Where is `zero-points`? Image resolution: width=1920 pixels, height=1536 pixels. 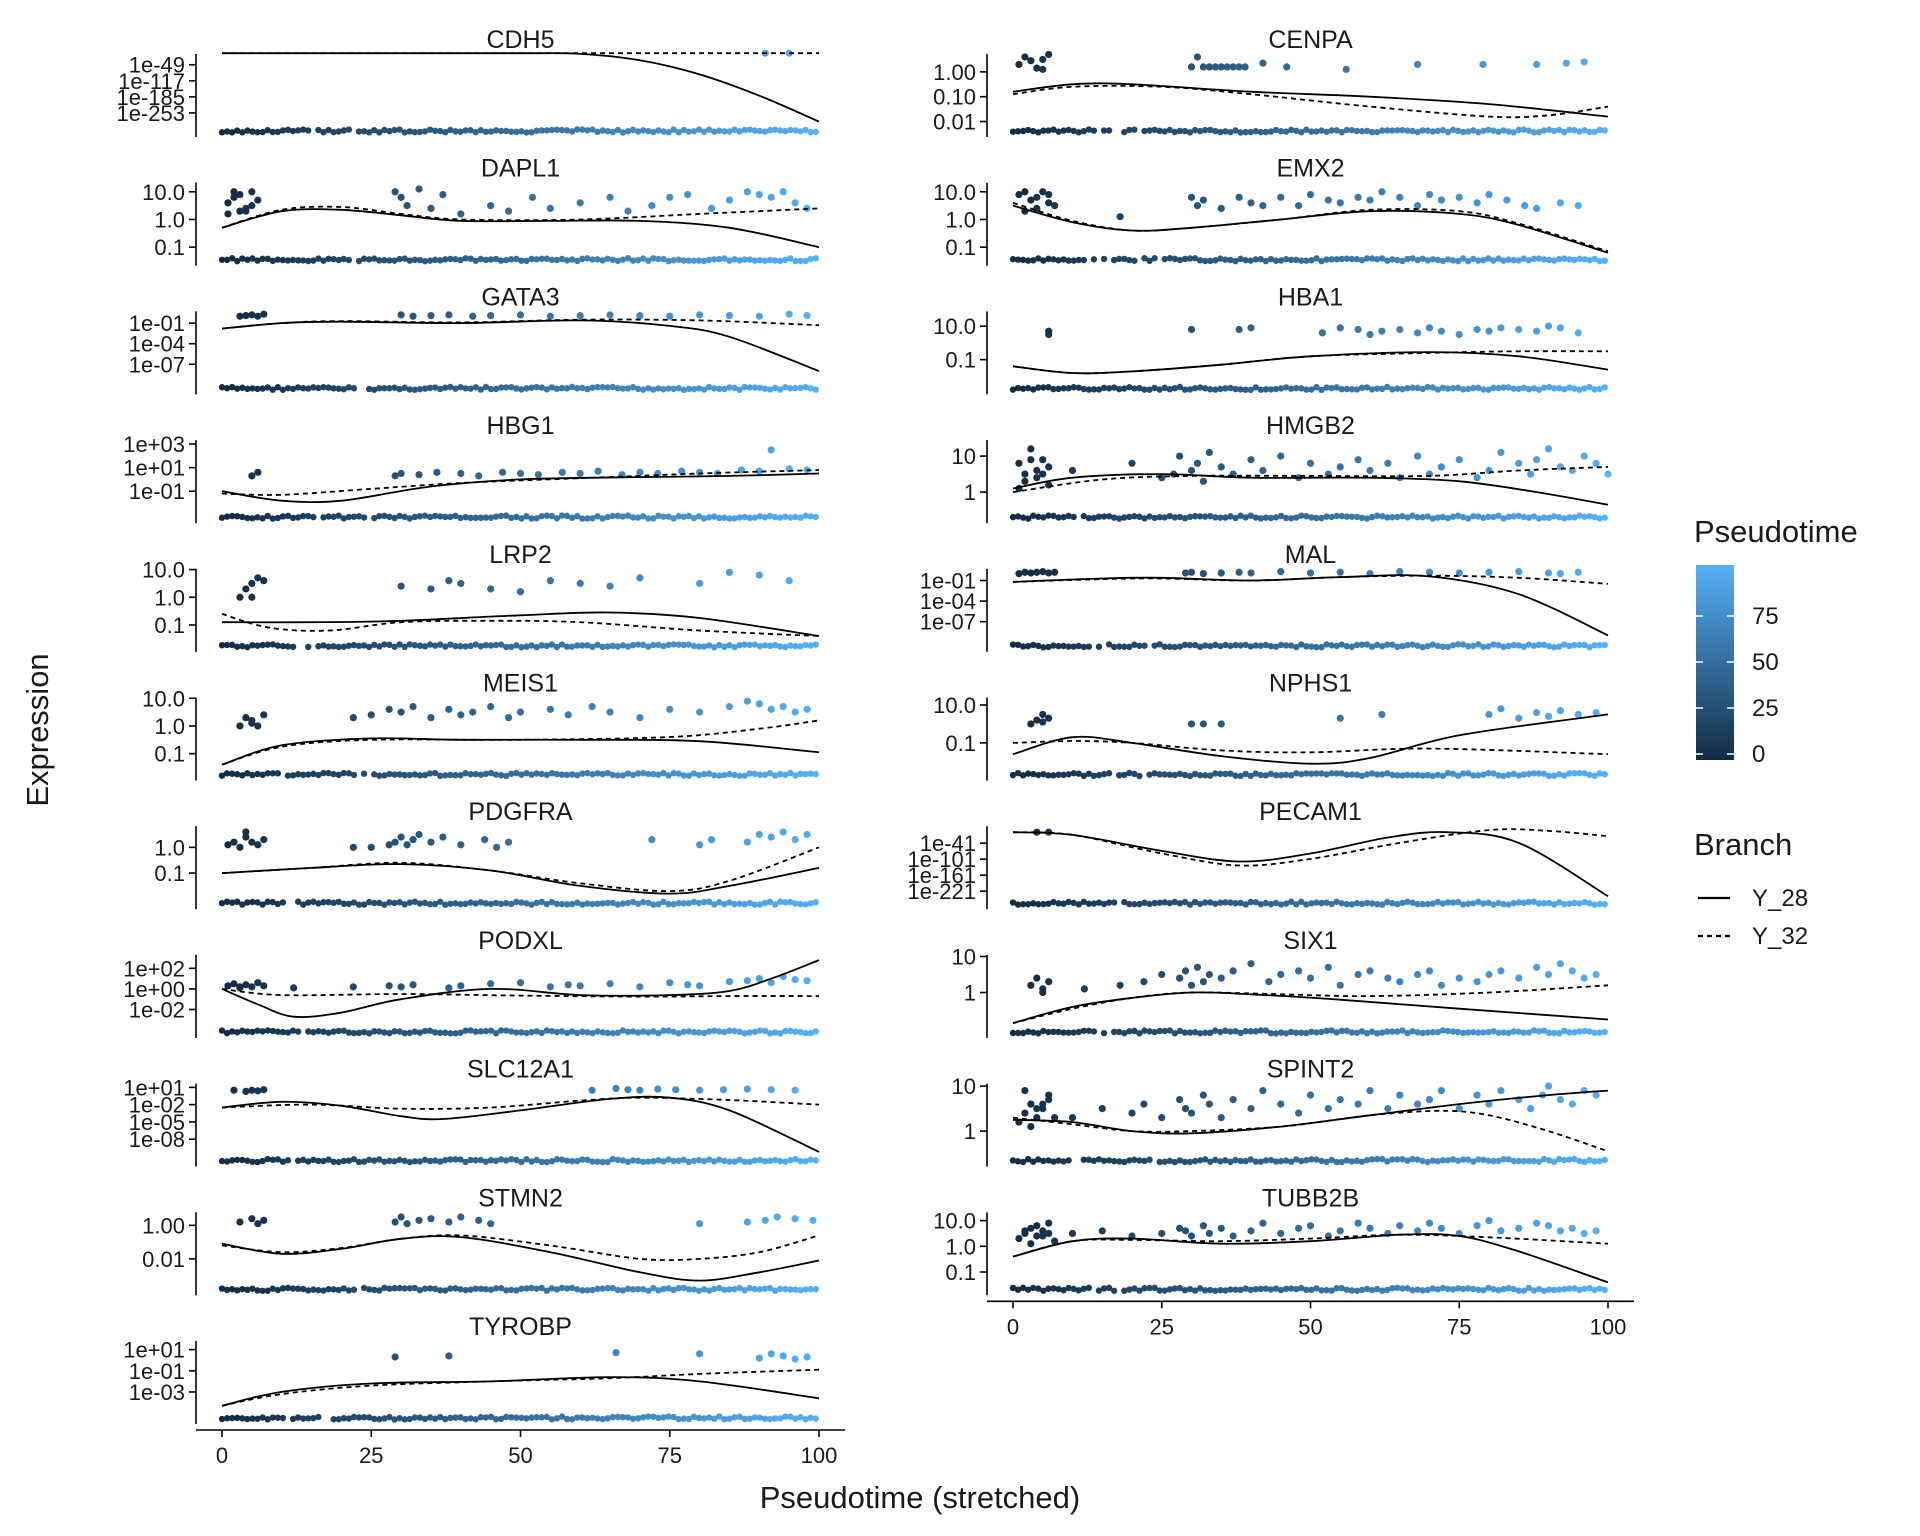
zero-points is located at coordinates (518, 517).